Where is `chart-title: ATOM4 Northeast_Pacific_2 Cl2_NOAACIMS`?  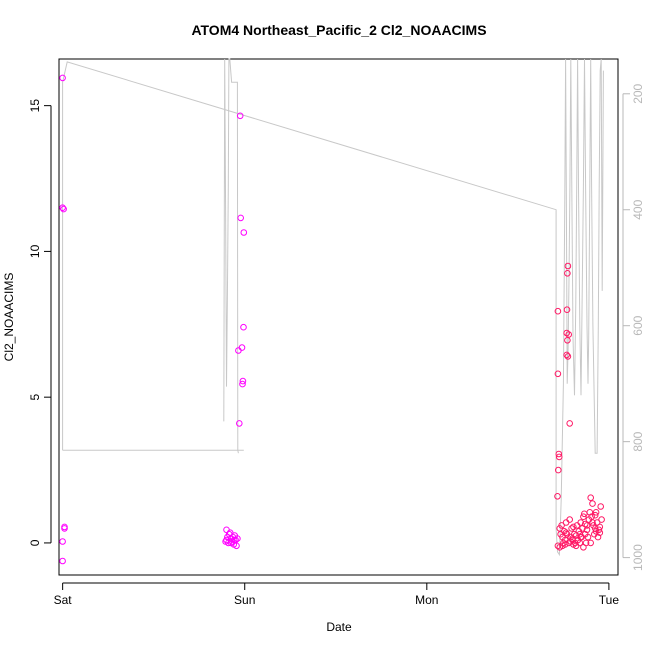
chart-title: ATOM4 Northeast_Pacific_2 Cl2_NOAACIMS is located at coordinates (338, 30).